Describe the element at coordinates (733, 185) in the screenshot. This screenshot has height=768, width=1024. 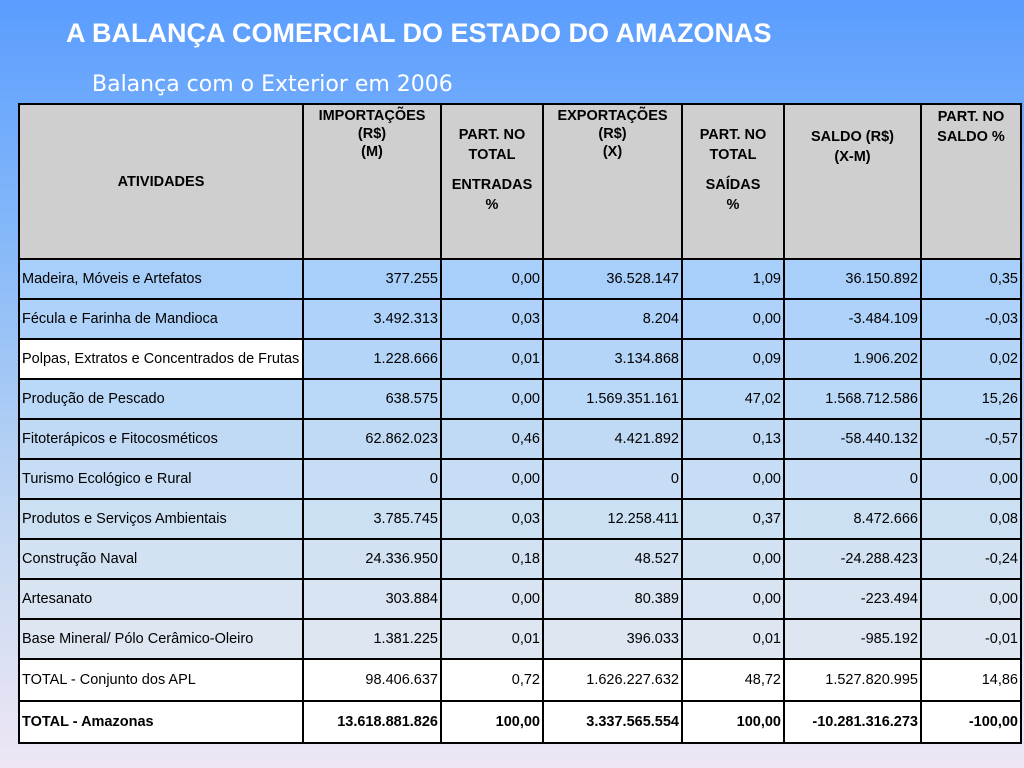
I see `header-part-saidas-line: SAÍDAS` at that location.